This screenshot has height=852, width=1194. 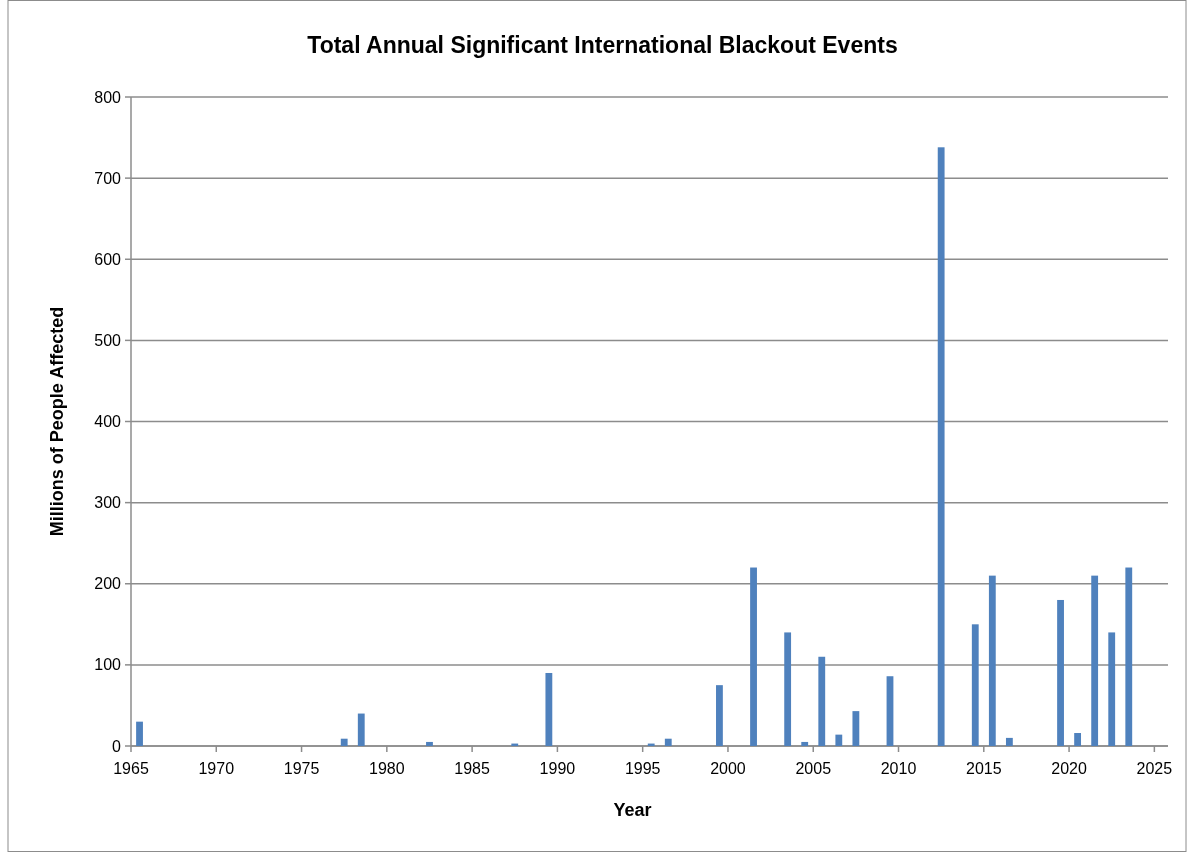 I want to click on y-tick-label: 200, so click(x=108, y=584).